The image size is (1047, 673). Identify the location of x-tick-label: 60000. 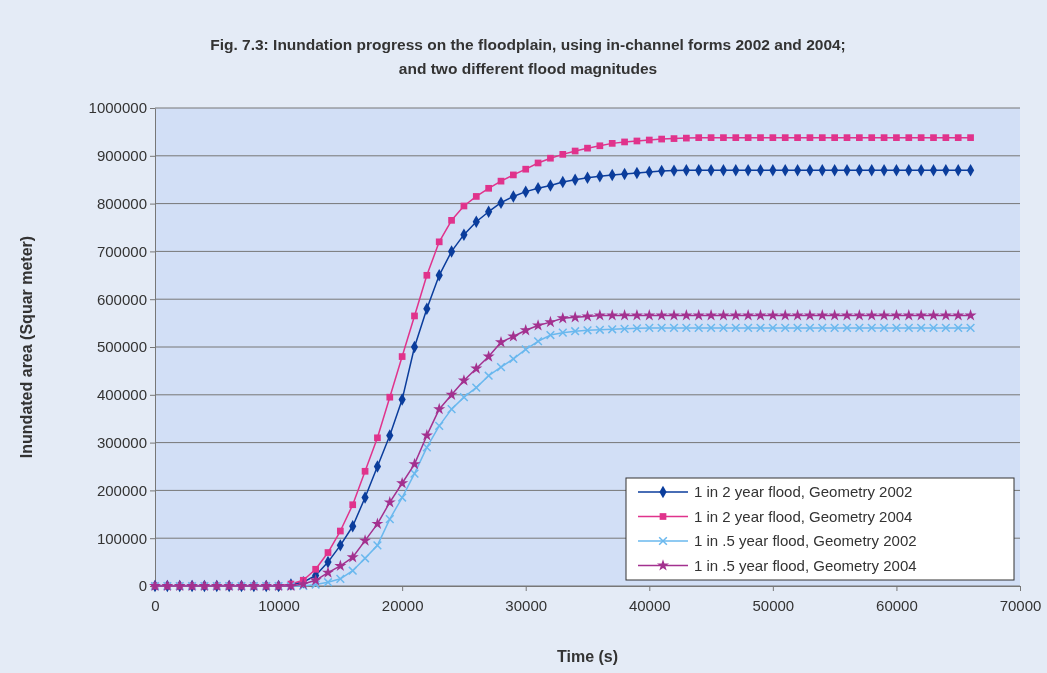
(897, 605).